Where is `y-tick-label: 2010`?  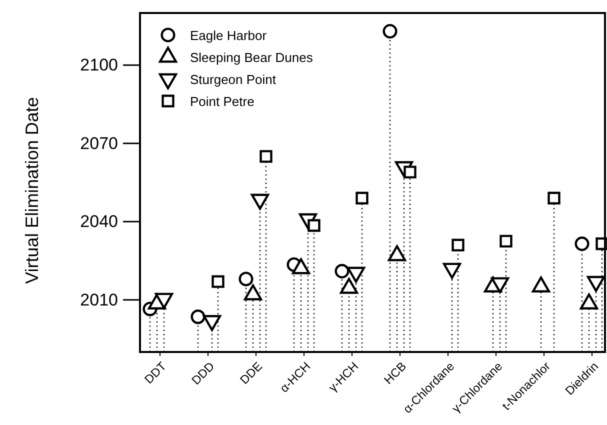
y-tick-label: 2010 is located at coordinates (99, 300).